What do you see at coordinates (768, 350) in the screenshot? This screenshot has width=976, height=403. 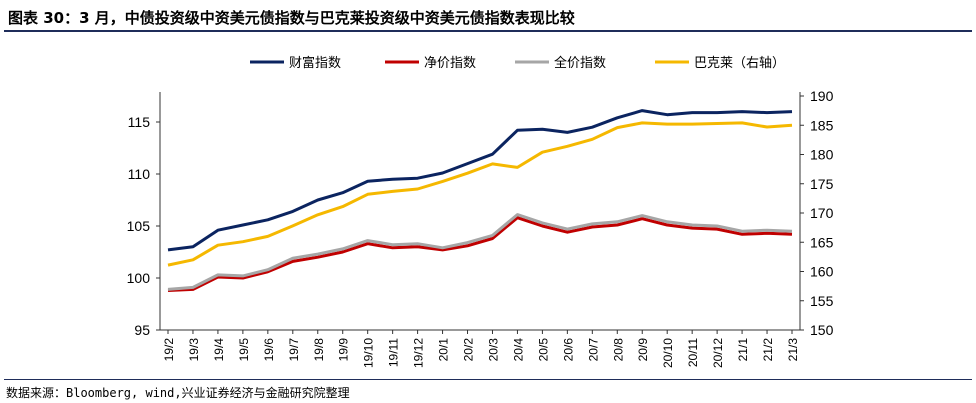 I see `x-tick-label: 21/2` at bounding box center [768, 350].